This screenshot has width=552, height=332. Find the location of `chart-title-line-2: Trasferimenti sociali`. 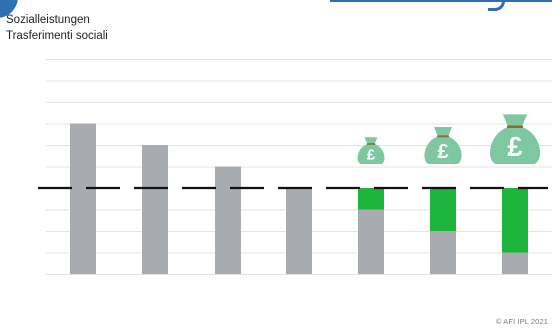

chart-title-line-2: Trasferimenti sociali is located at coordinates (57, 36).